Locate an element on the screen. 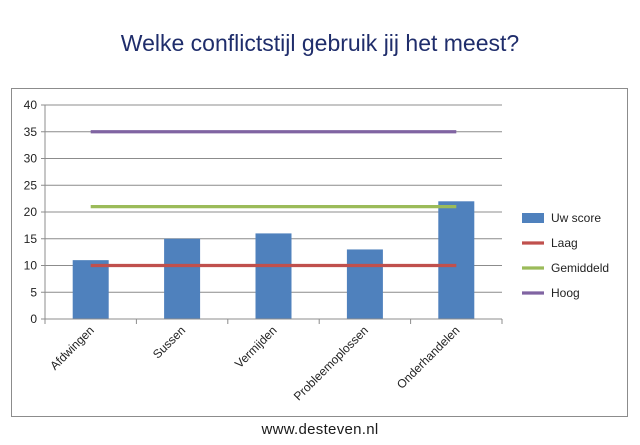 This screenshot has width=640, height=445. y-tick-label: 10 is located at coordinates (31, 266).